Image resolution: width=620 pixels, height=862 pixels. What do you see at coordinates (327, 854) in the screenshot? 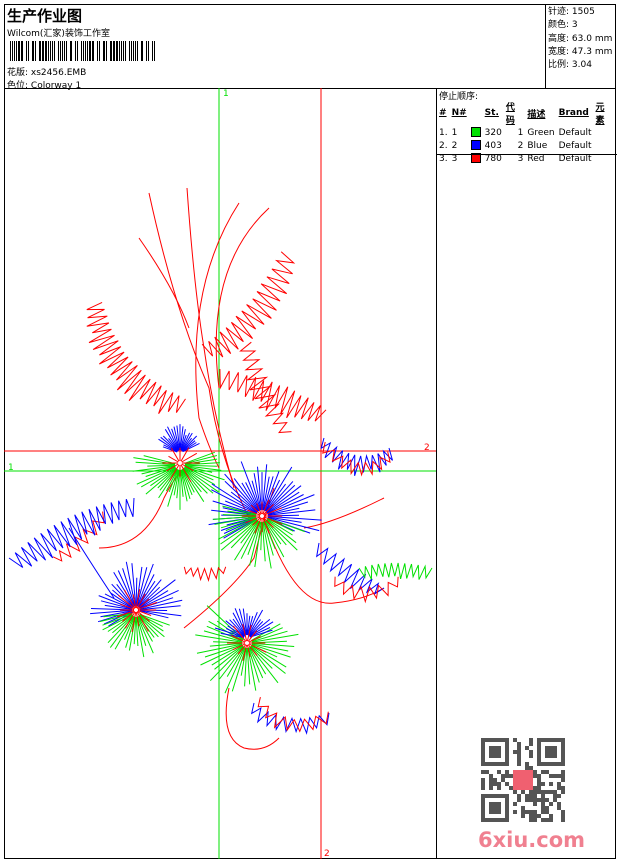
I see `guide-label-v2: 2` at bounding box center [327, 854].